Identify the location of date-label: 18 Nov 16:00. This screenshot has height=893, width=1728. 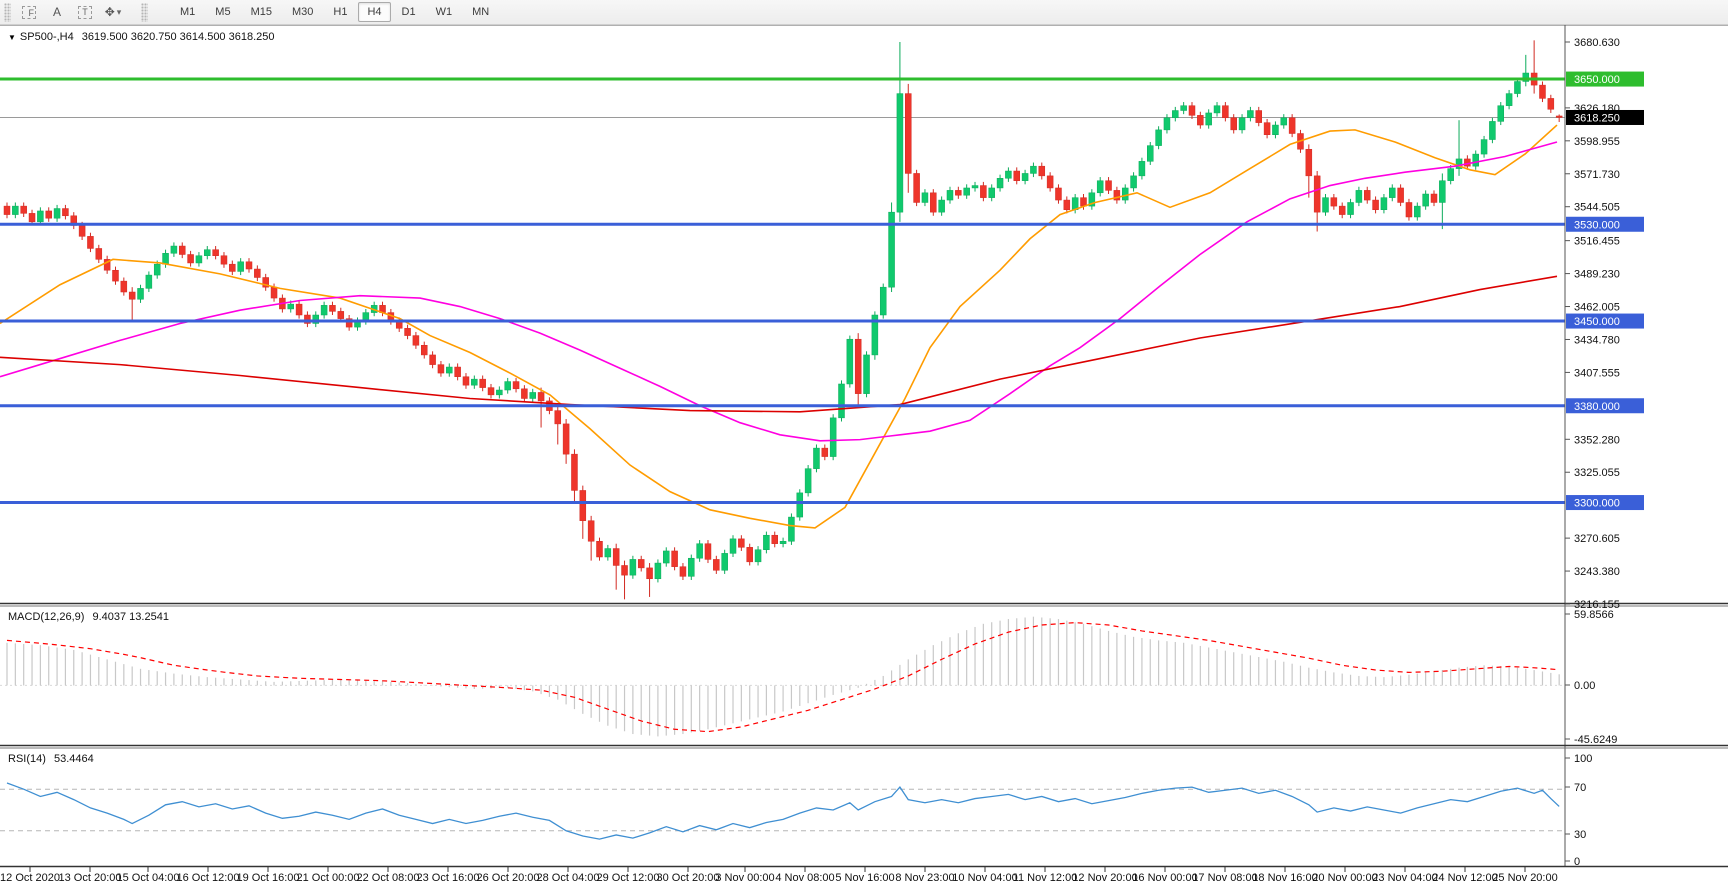
(1284, 878).